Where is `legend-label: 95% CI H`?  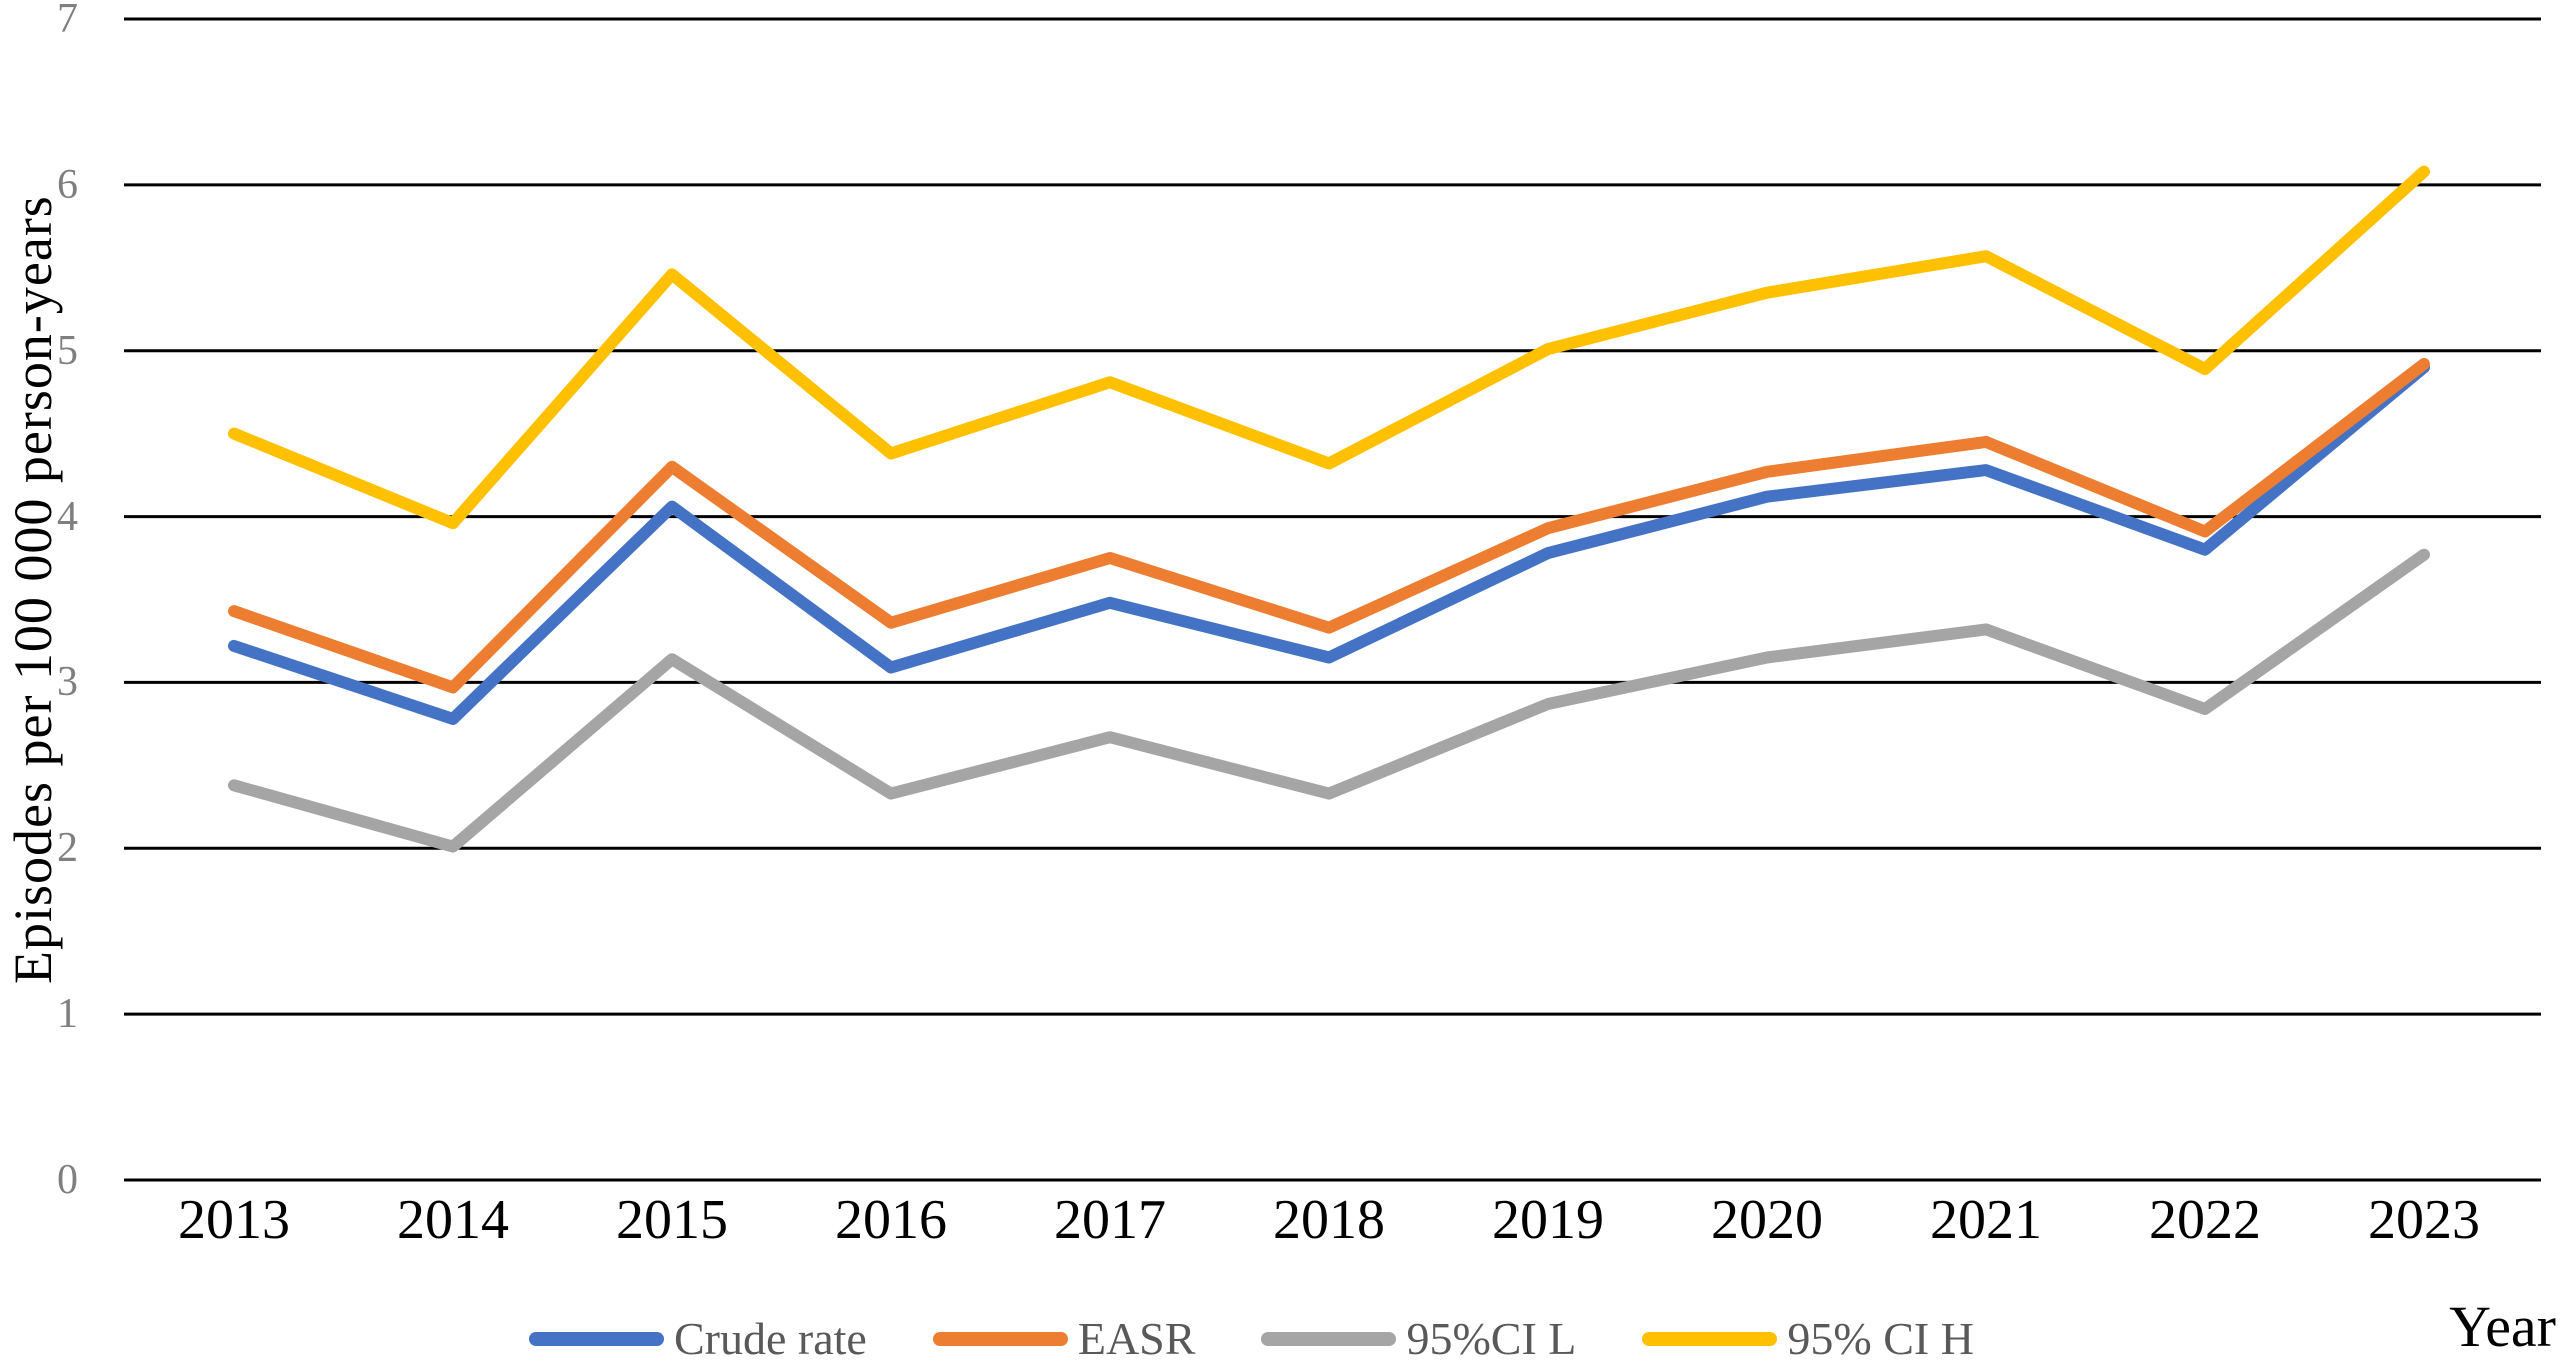
legend-label: 95% CI H is located at coordinates (1880, 1338).